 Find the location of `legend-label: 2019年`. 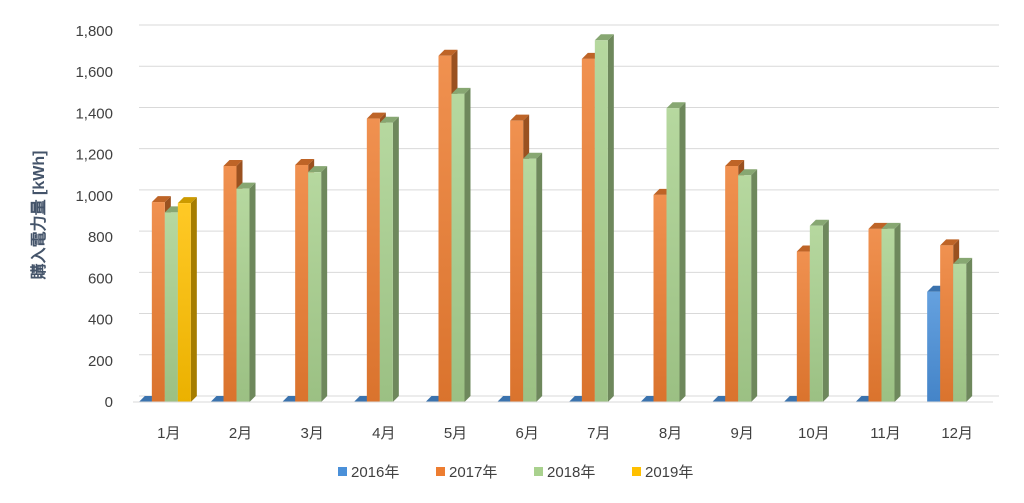

legend-label: 2019年 is located at coordinates (669, 472).